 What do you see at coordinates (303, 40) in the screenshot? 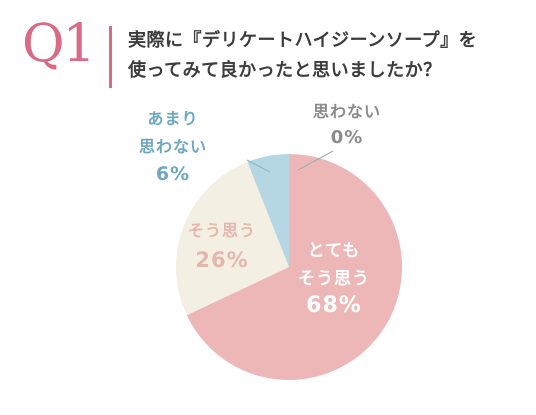
I see `question-line-1: 実際に『デリケートハイジーンソープ』を` at bounding box center [303, 40].